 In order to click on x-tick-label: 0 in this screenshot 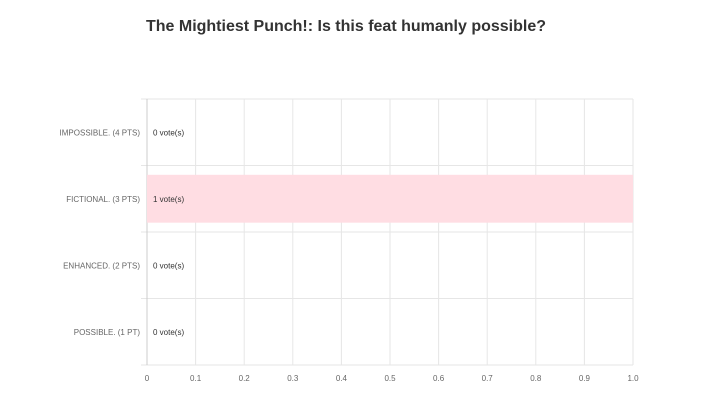, I will do `click(147, 378)`.